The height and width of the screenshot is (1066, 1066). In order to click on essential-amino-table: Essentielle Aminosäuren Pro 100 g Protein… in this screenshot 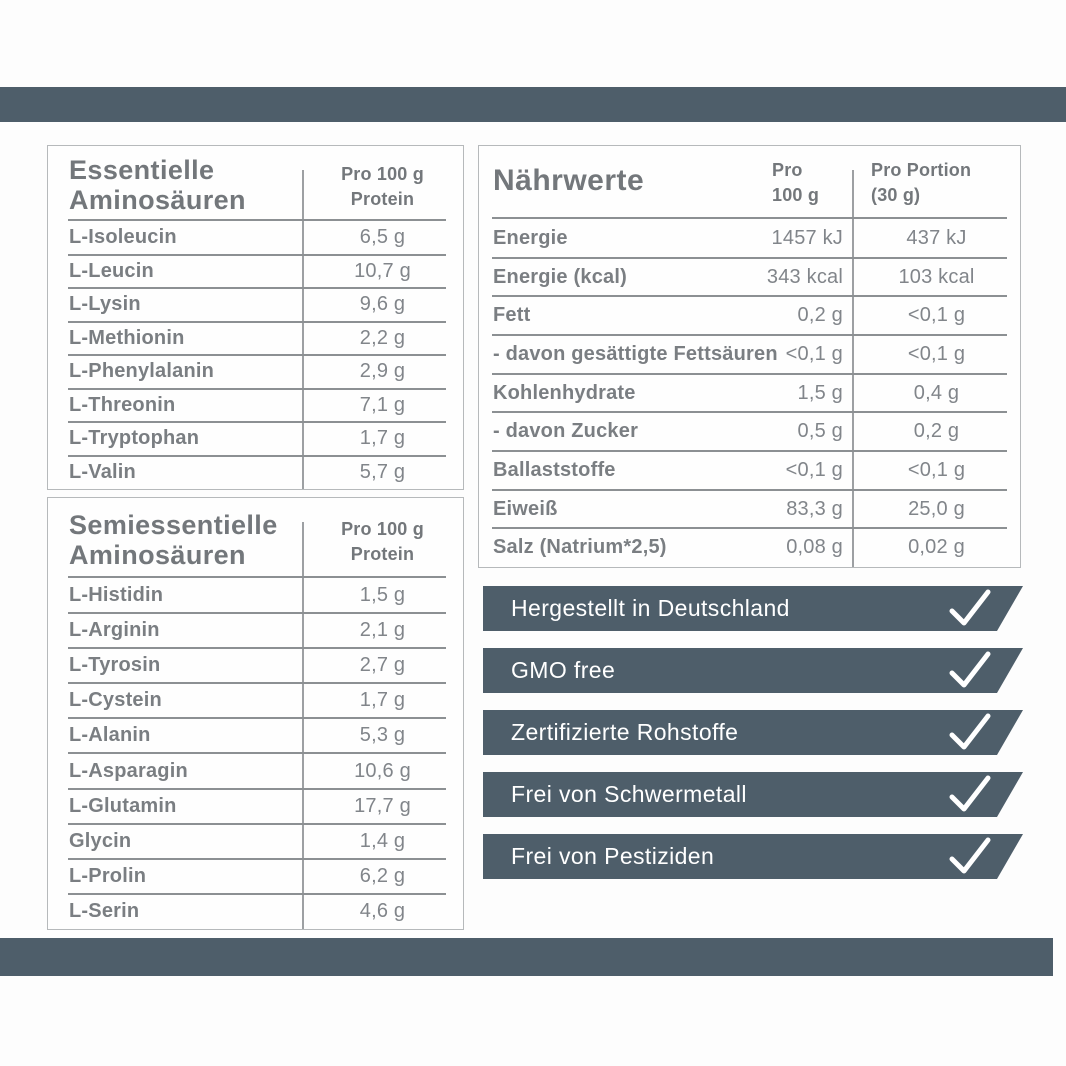, I will do `click(255, 317)`.